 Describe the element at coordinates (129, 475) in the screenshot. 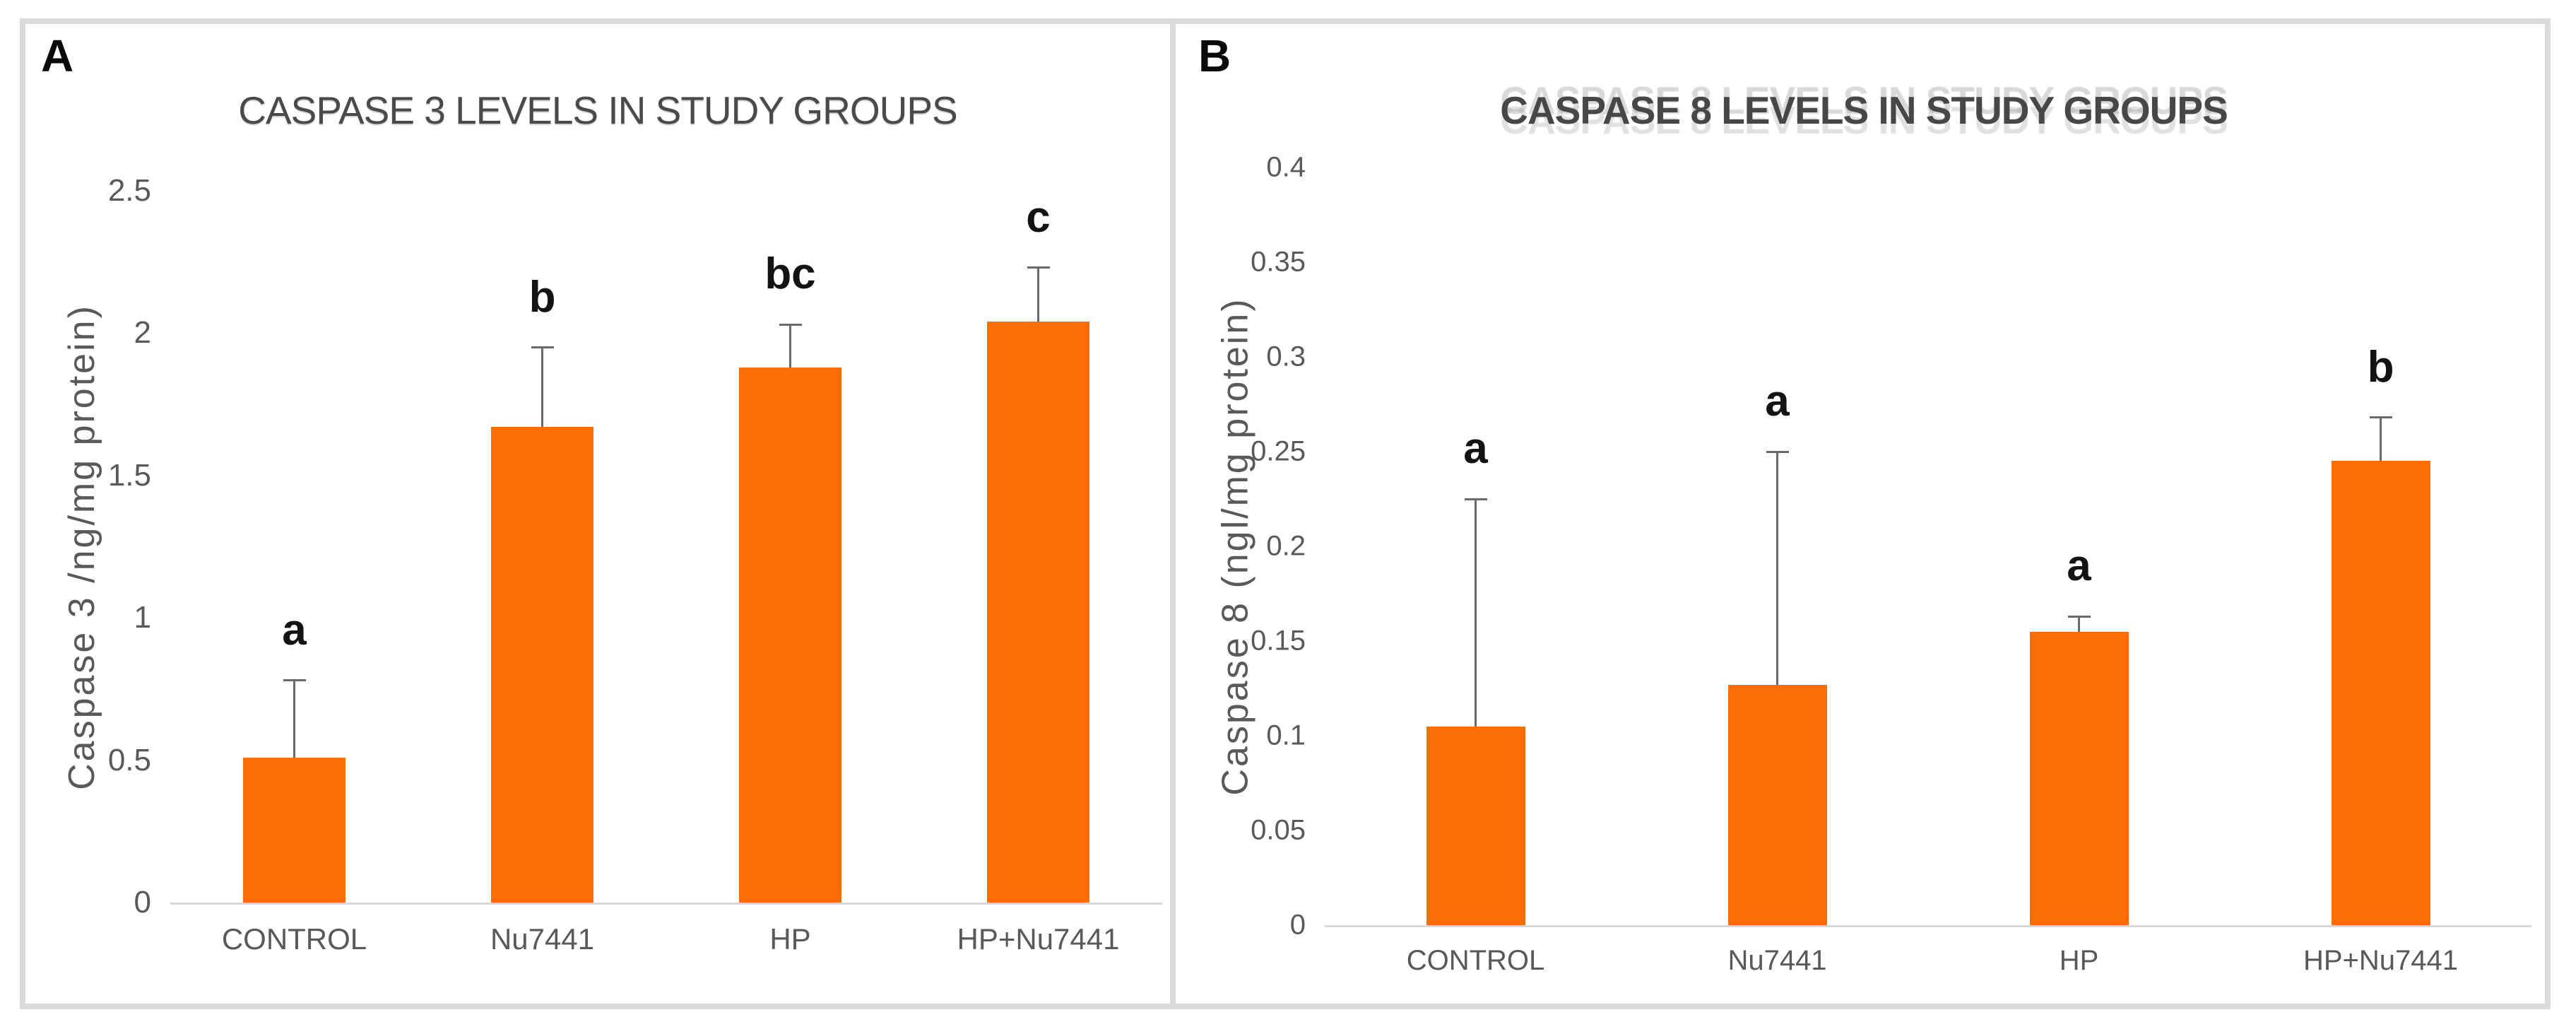

I see `y-tick-label: 1.5` at that location.